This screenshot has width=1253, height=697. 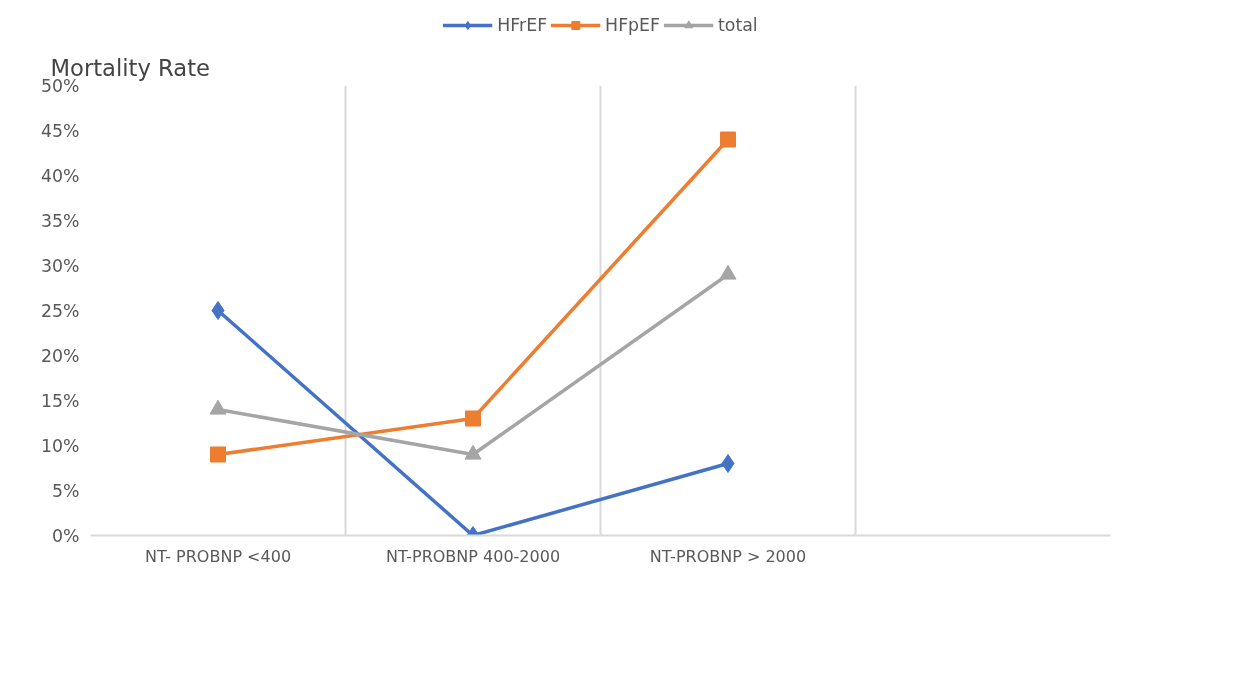 What do you see at coordinates (60, 130) in the screenshot?
I see `y-tick-label: 45%` at bounding box center [60, 130].